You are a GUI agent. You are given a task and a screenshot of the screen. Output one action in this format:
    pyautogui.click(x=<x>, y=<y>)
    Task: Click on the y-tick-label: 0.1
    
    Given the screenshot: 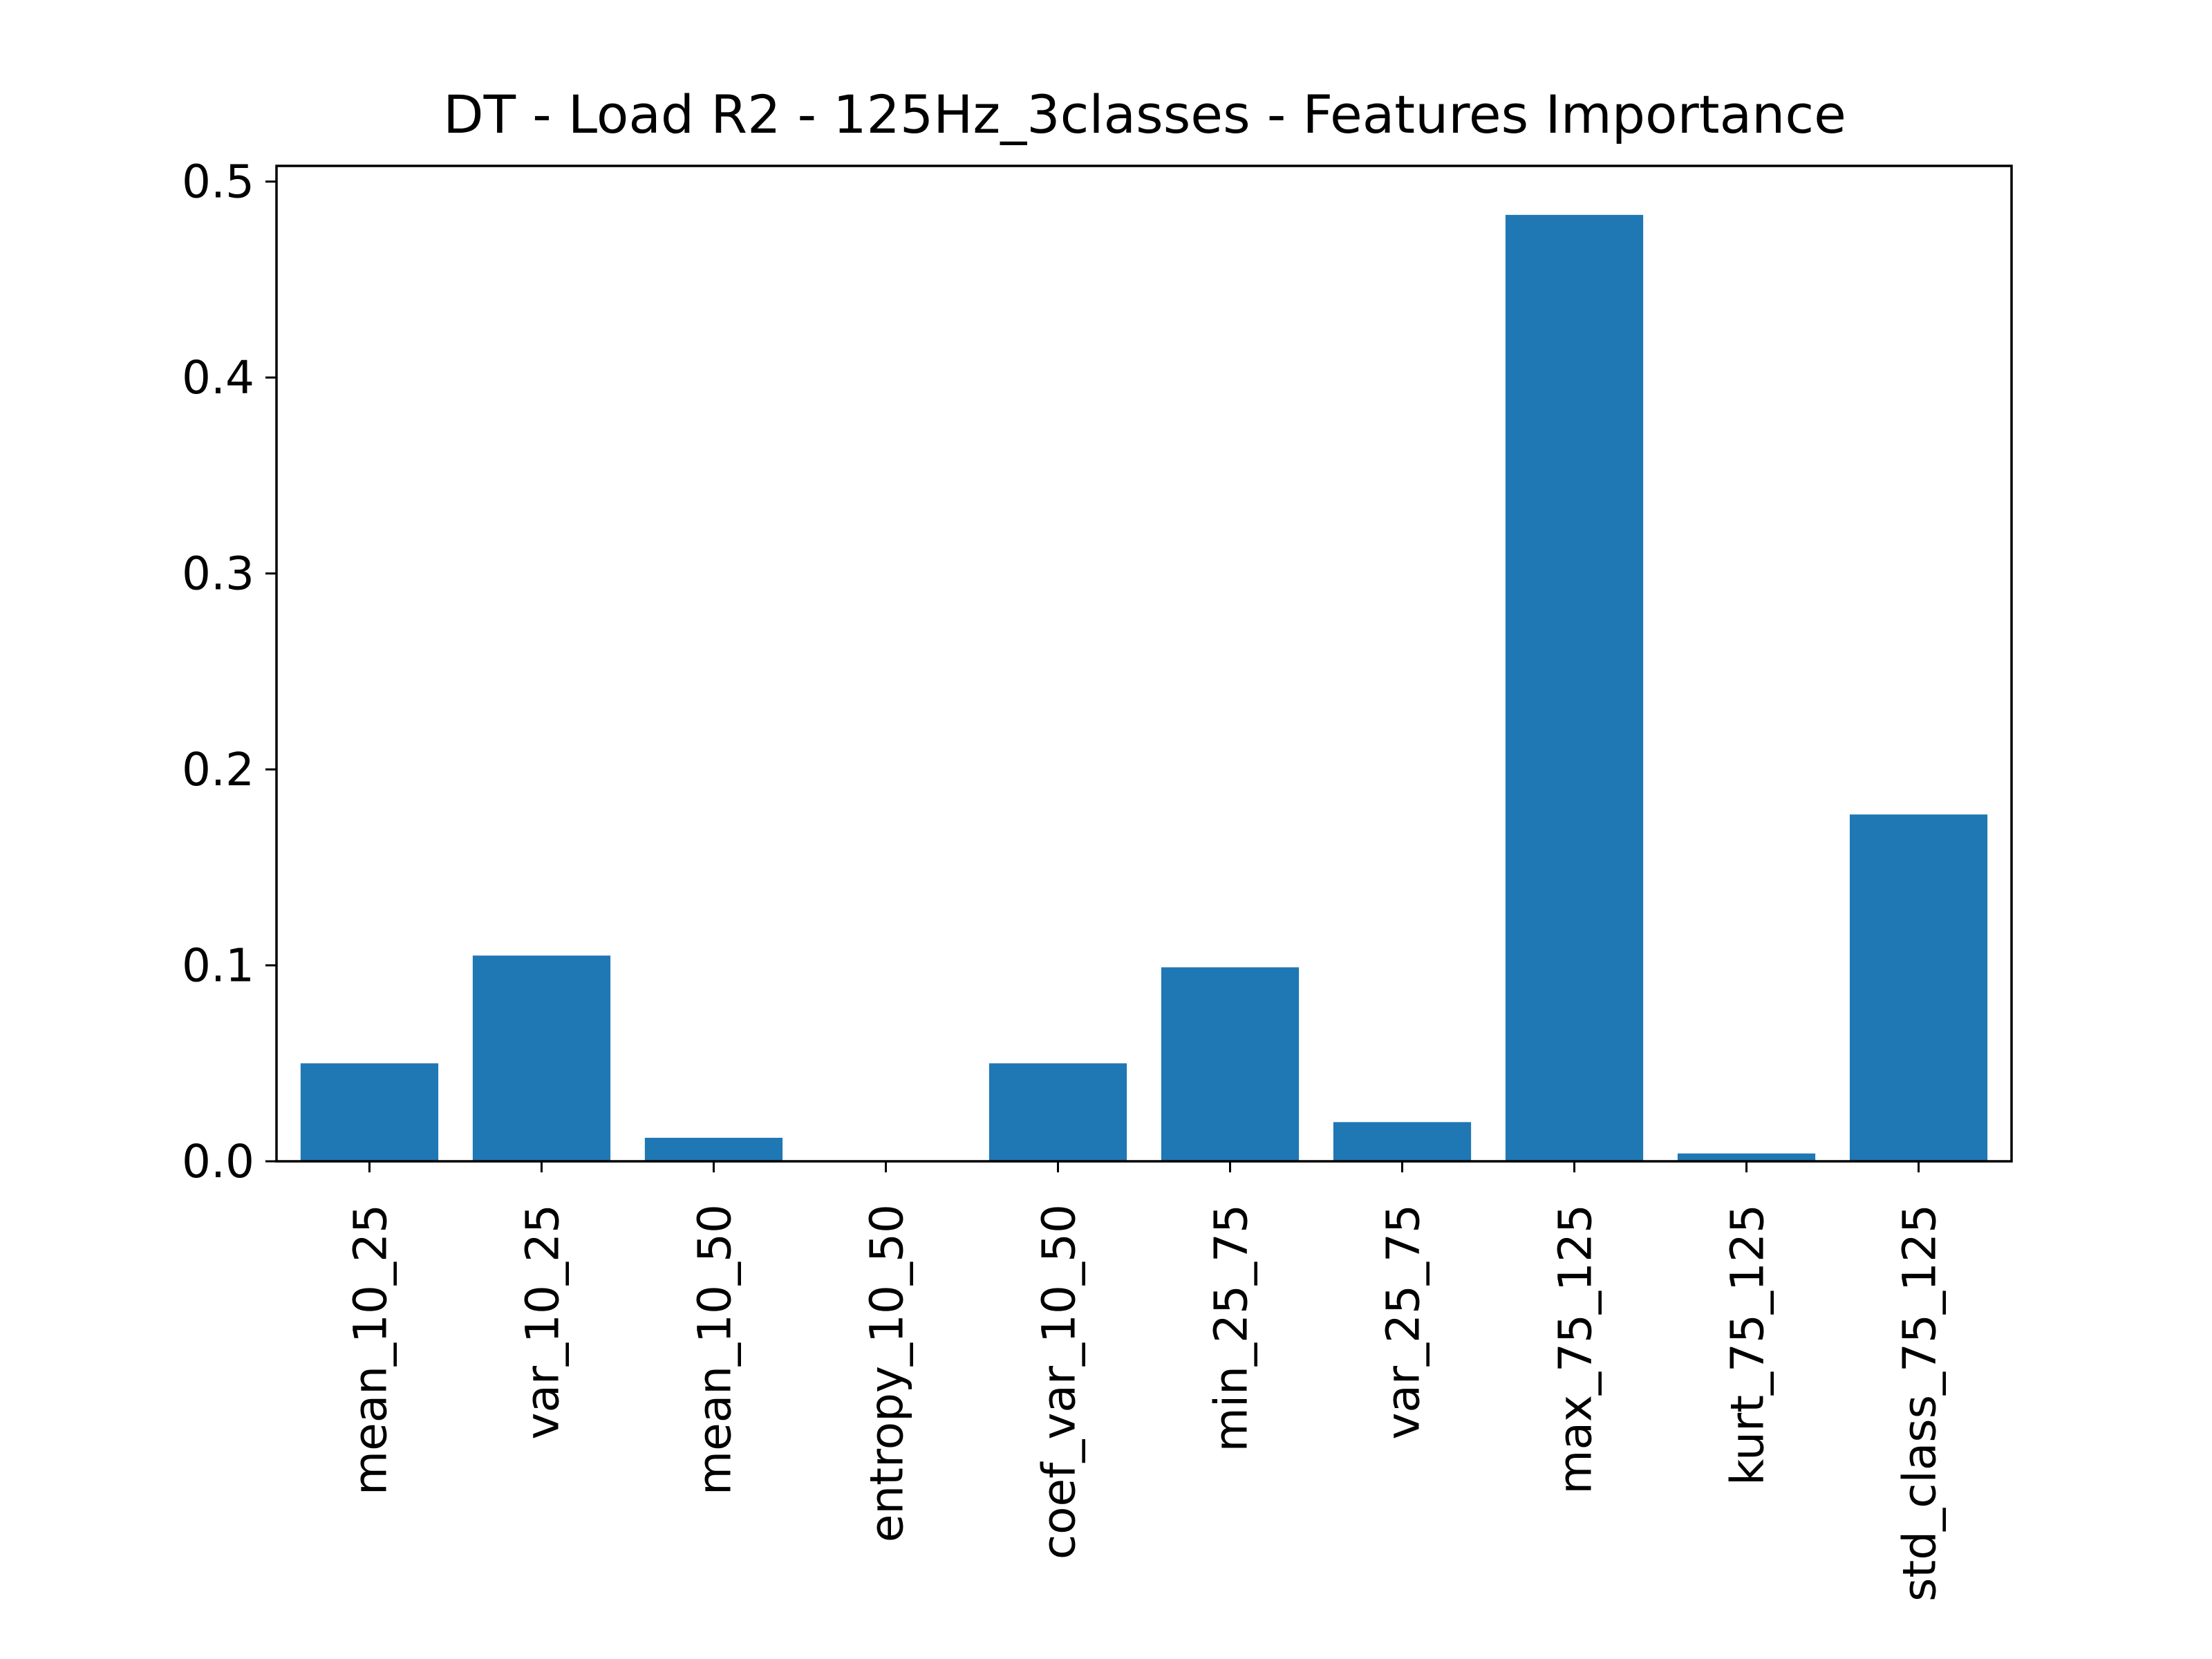 What is the action you would take?
    pyautogui.click(x=218, y=966)
    